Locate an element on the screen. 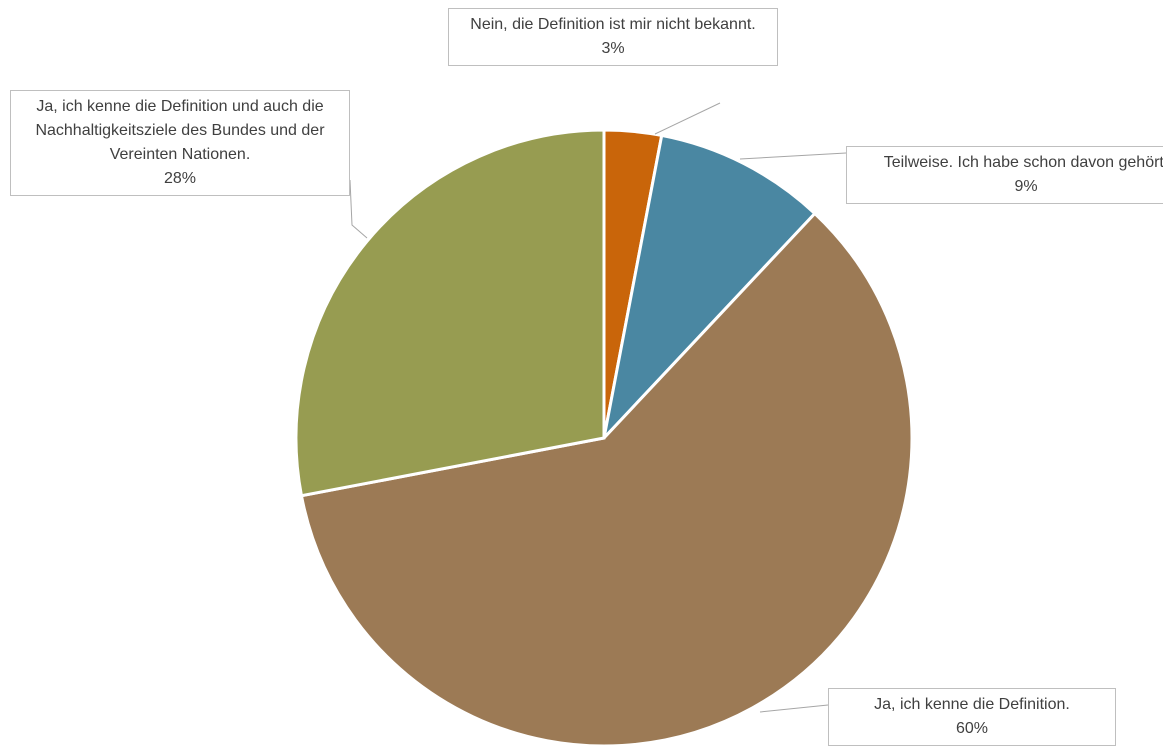 The image size is (1163, 748). value-label: 3% is located at coordinates (613, 48).